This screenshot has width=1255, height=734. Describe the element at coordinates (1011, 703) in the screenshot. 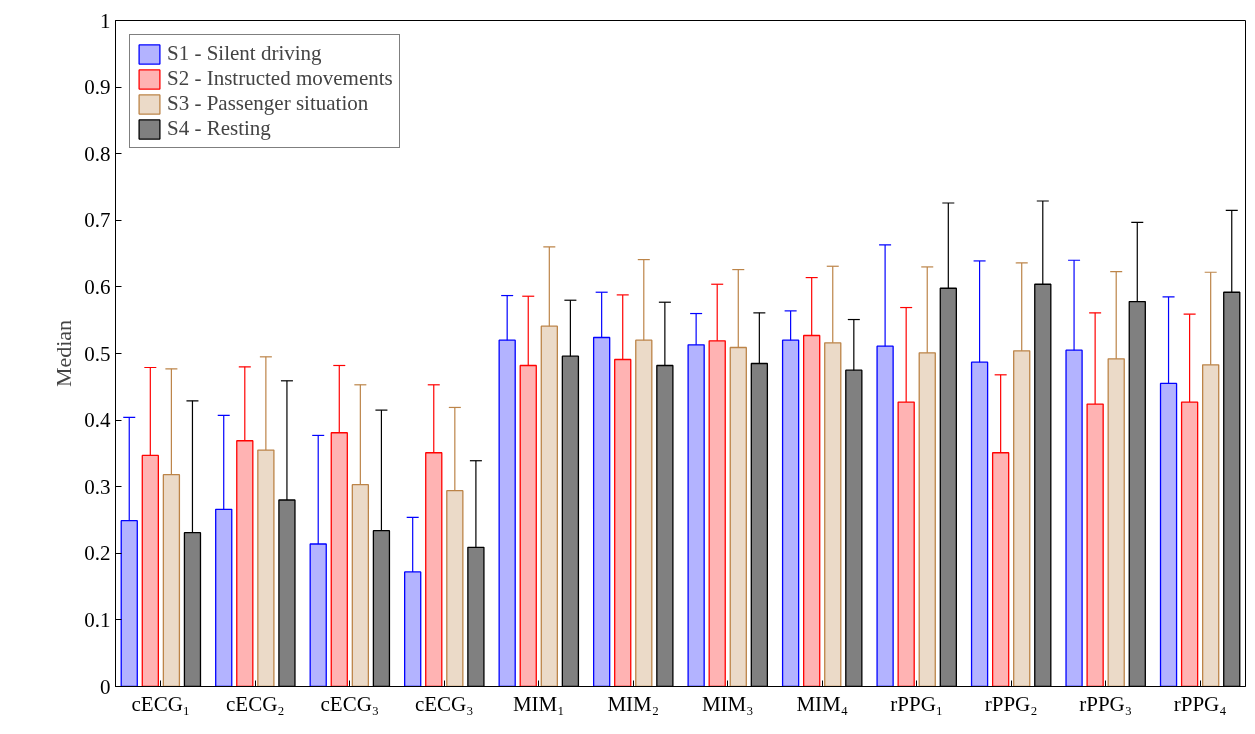

I see `x-tick-label: rPPG₂` at that location.